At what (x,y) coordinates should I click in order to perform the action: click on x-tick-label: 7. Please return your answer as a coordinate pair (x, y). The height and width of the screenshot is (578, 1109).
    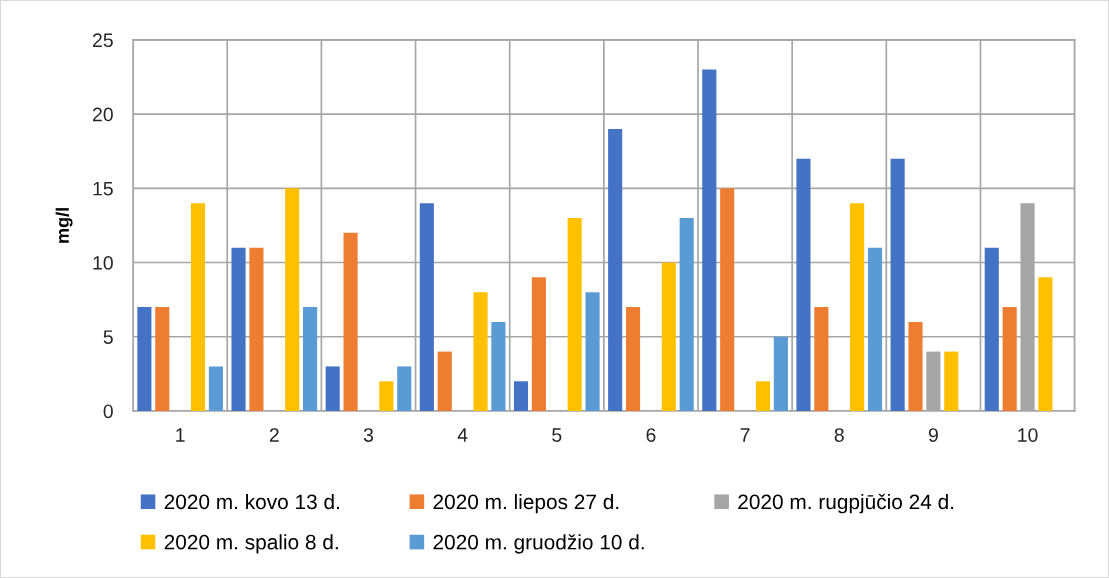
    Looking at the image, I should click on (745, 435).